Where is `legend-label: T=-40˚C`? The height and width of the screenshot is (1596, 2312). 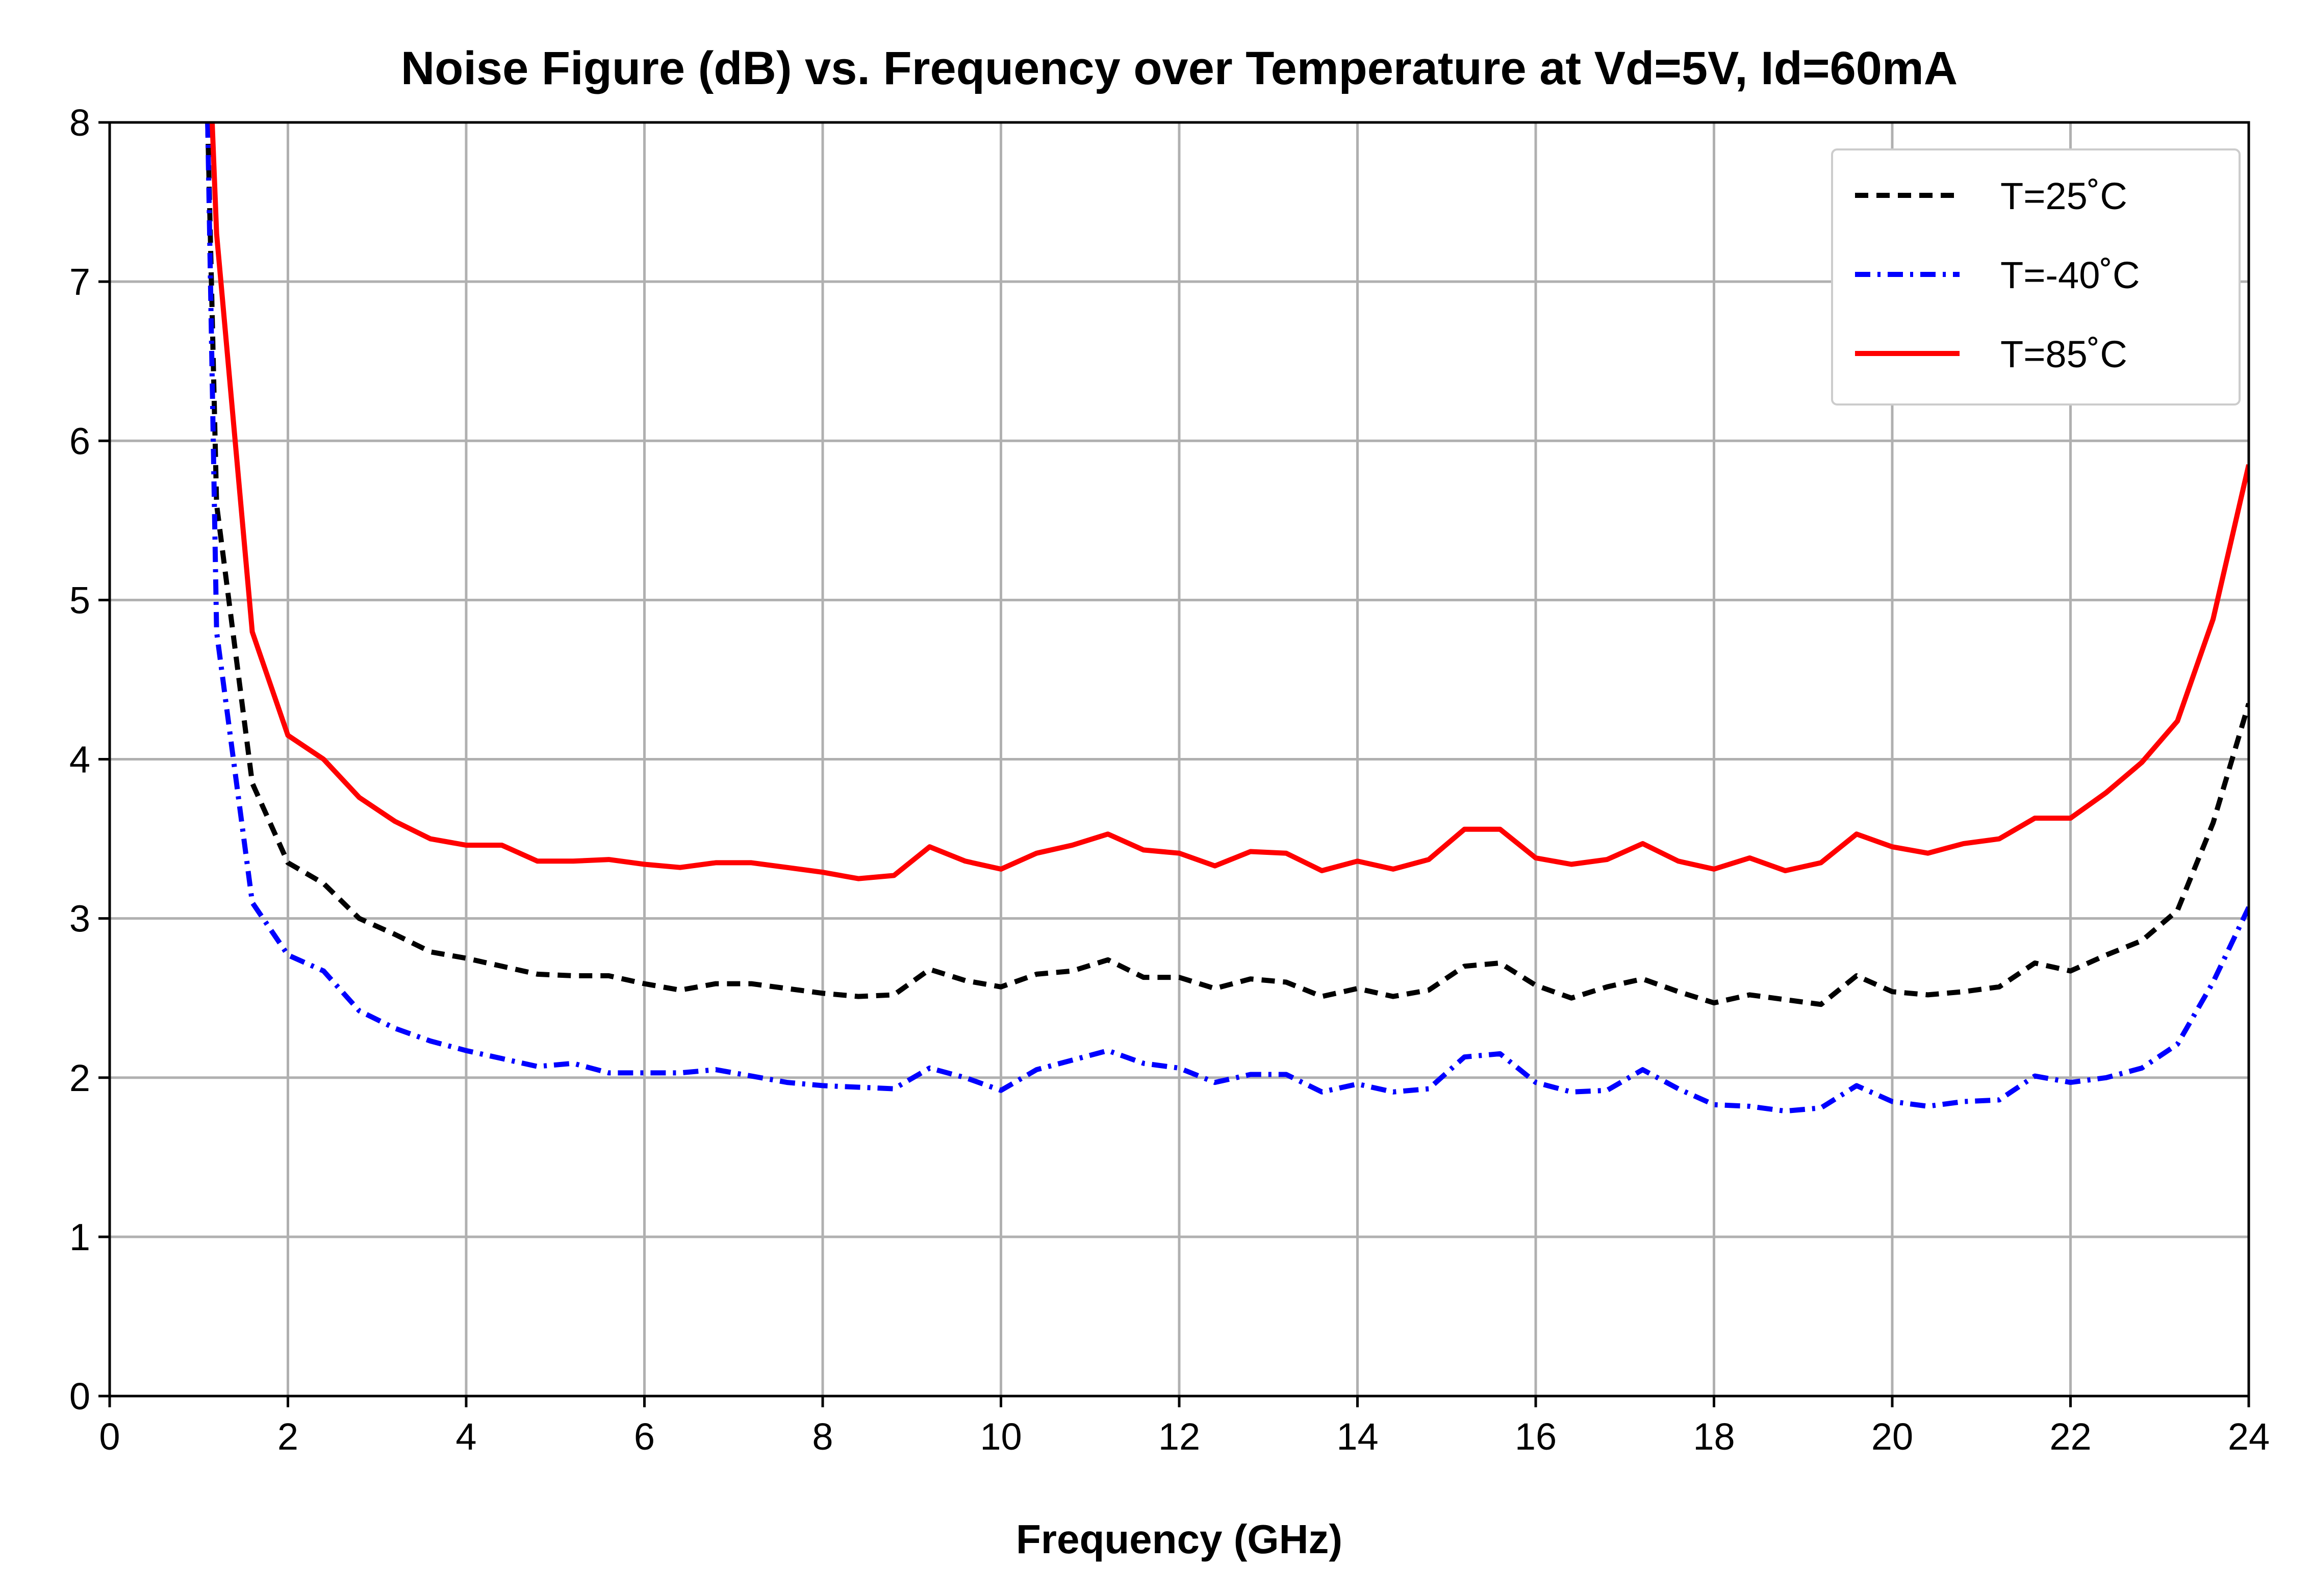 legend-label: T=-40˚C is located at coordinates (2070, 275).